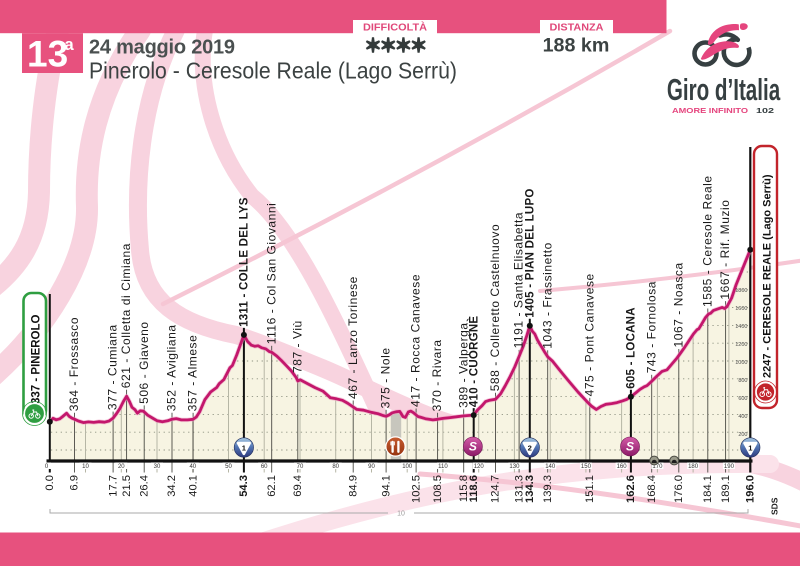 The height and width of the screenshot is (566, 800). What do you see at coordinates (271, 274) in the screenshot?
I see `svg-text: 1116 - Col San Giovanni` at bounding box center [271, 274].